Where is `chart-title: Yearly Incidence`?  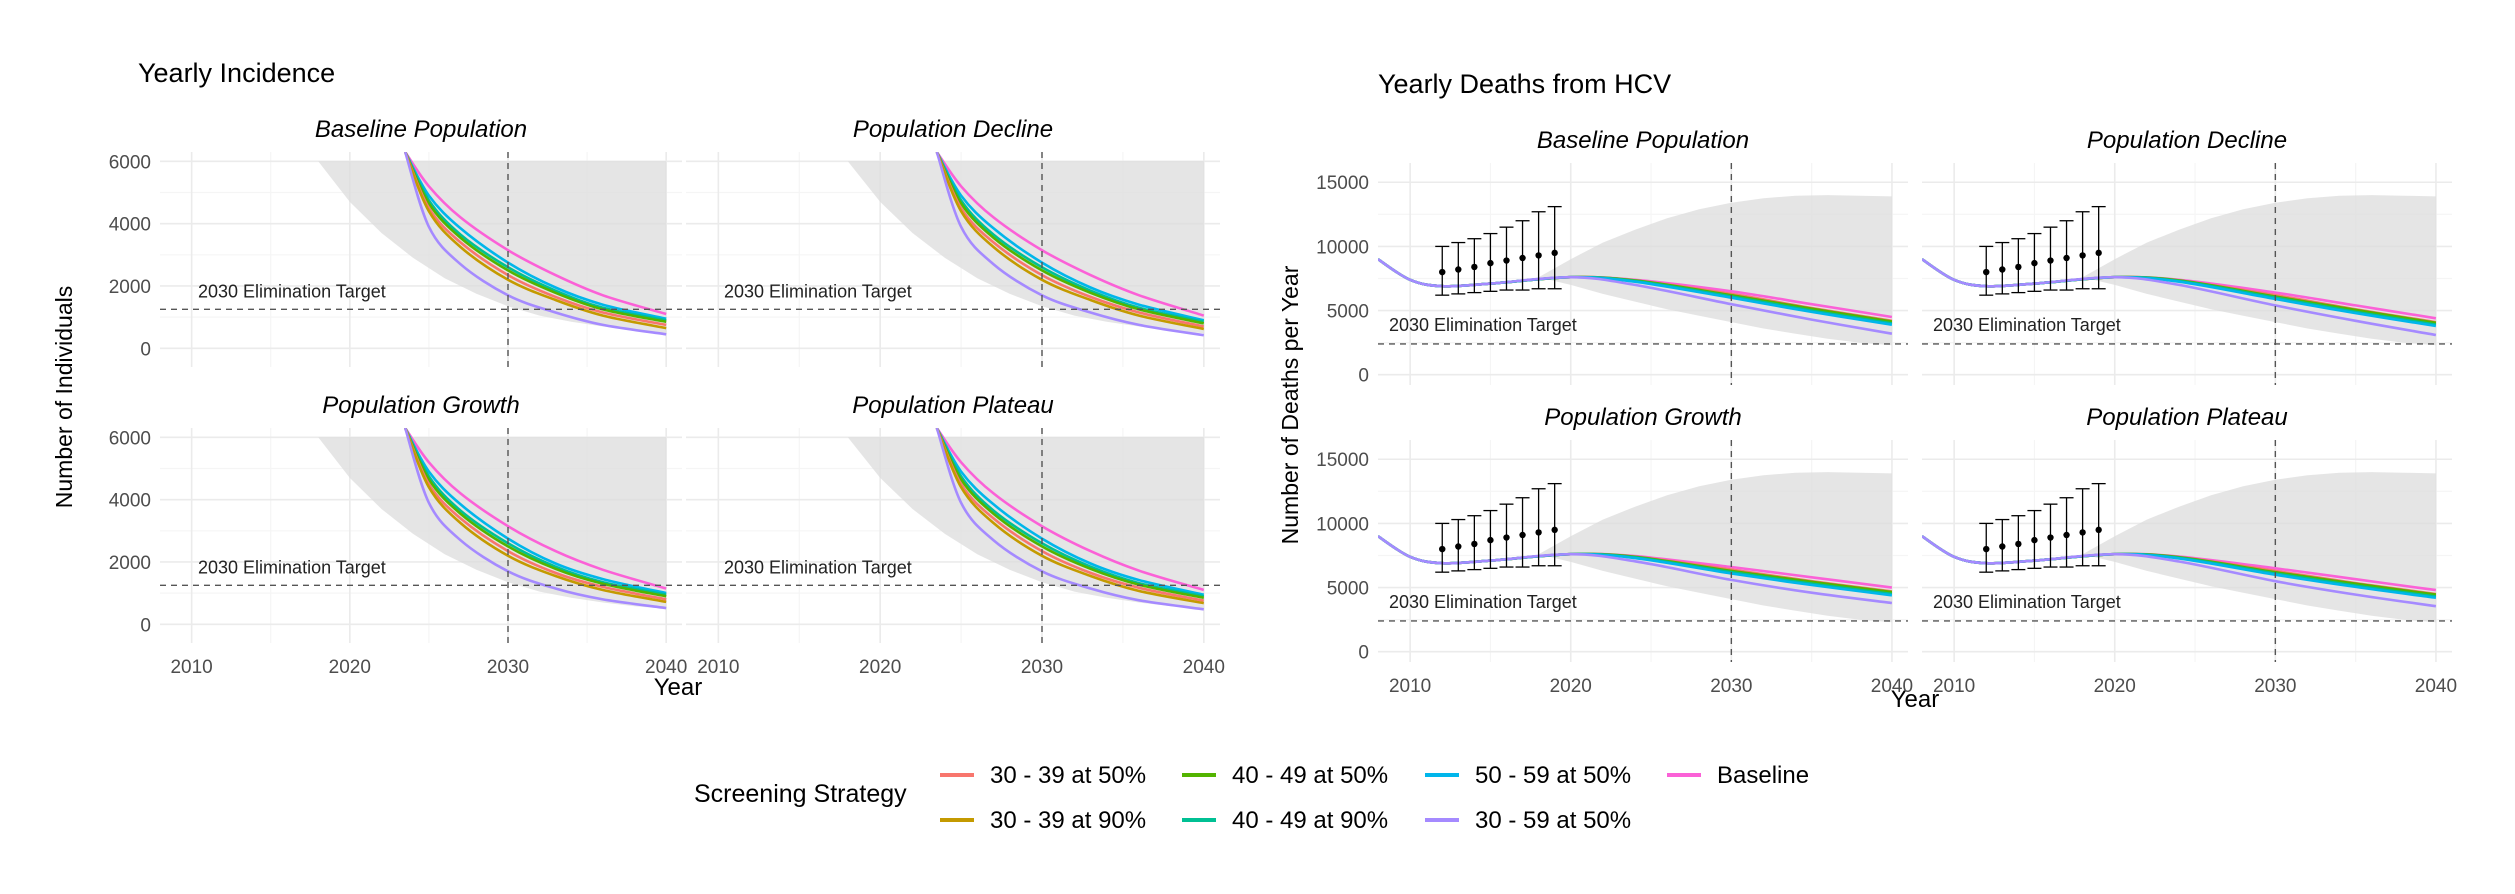 chart-title: Yearly Incidence is located at coordinates (236, 73).